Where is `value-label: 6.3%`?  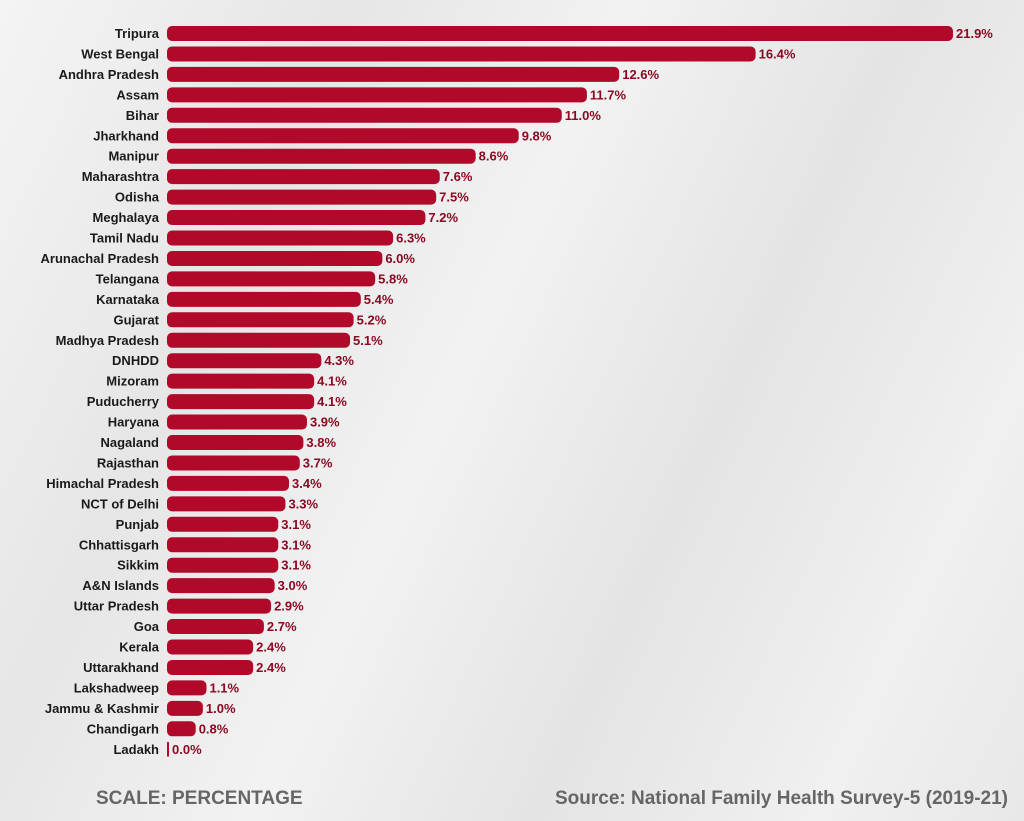
value-label: 6.3% is located at coordinates (411, 238).